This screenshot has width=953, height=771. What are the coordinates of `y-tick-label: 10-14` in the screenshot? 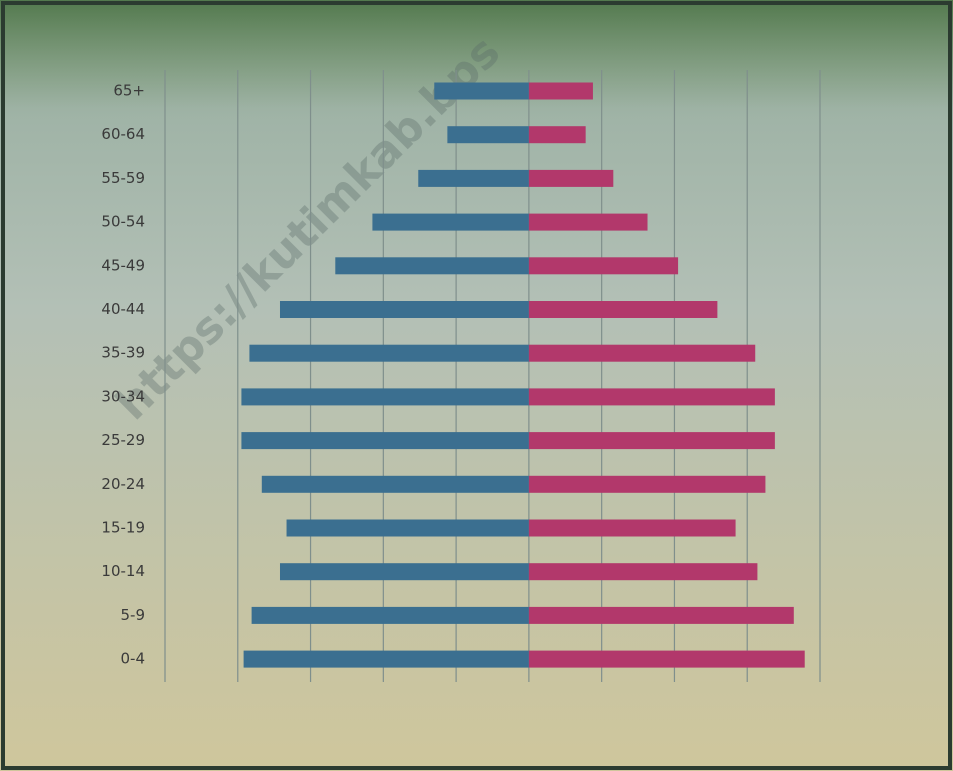 It's located at (123, 571).